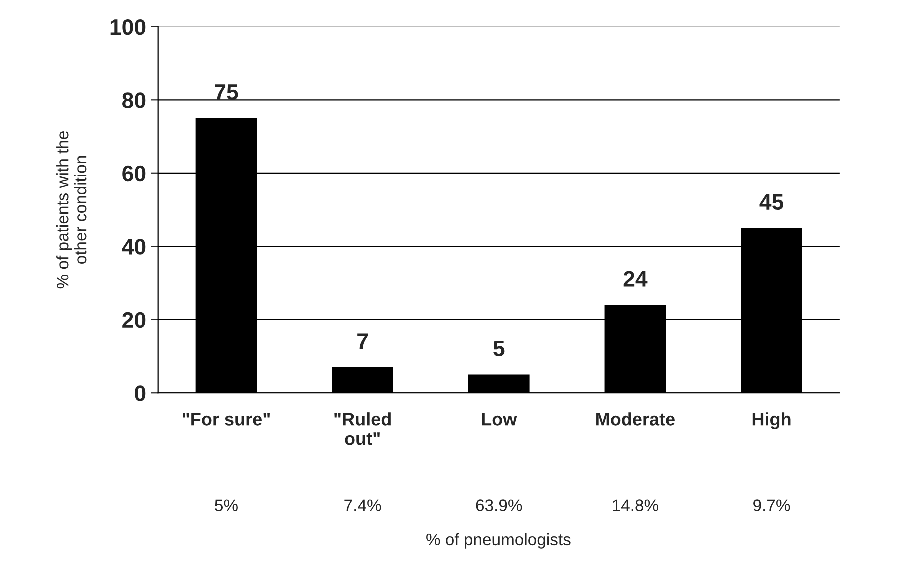 The image size is (910, 585). I want to click on x-tick-label: Moderate, so click(635, 419).